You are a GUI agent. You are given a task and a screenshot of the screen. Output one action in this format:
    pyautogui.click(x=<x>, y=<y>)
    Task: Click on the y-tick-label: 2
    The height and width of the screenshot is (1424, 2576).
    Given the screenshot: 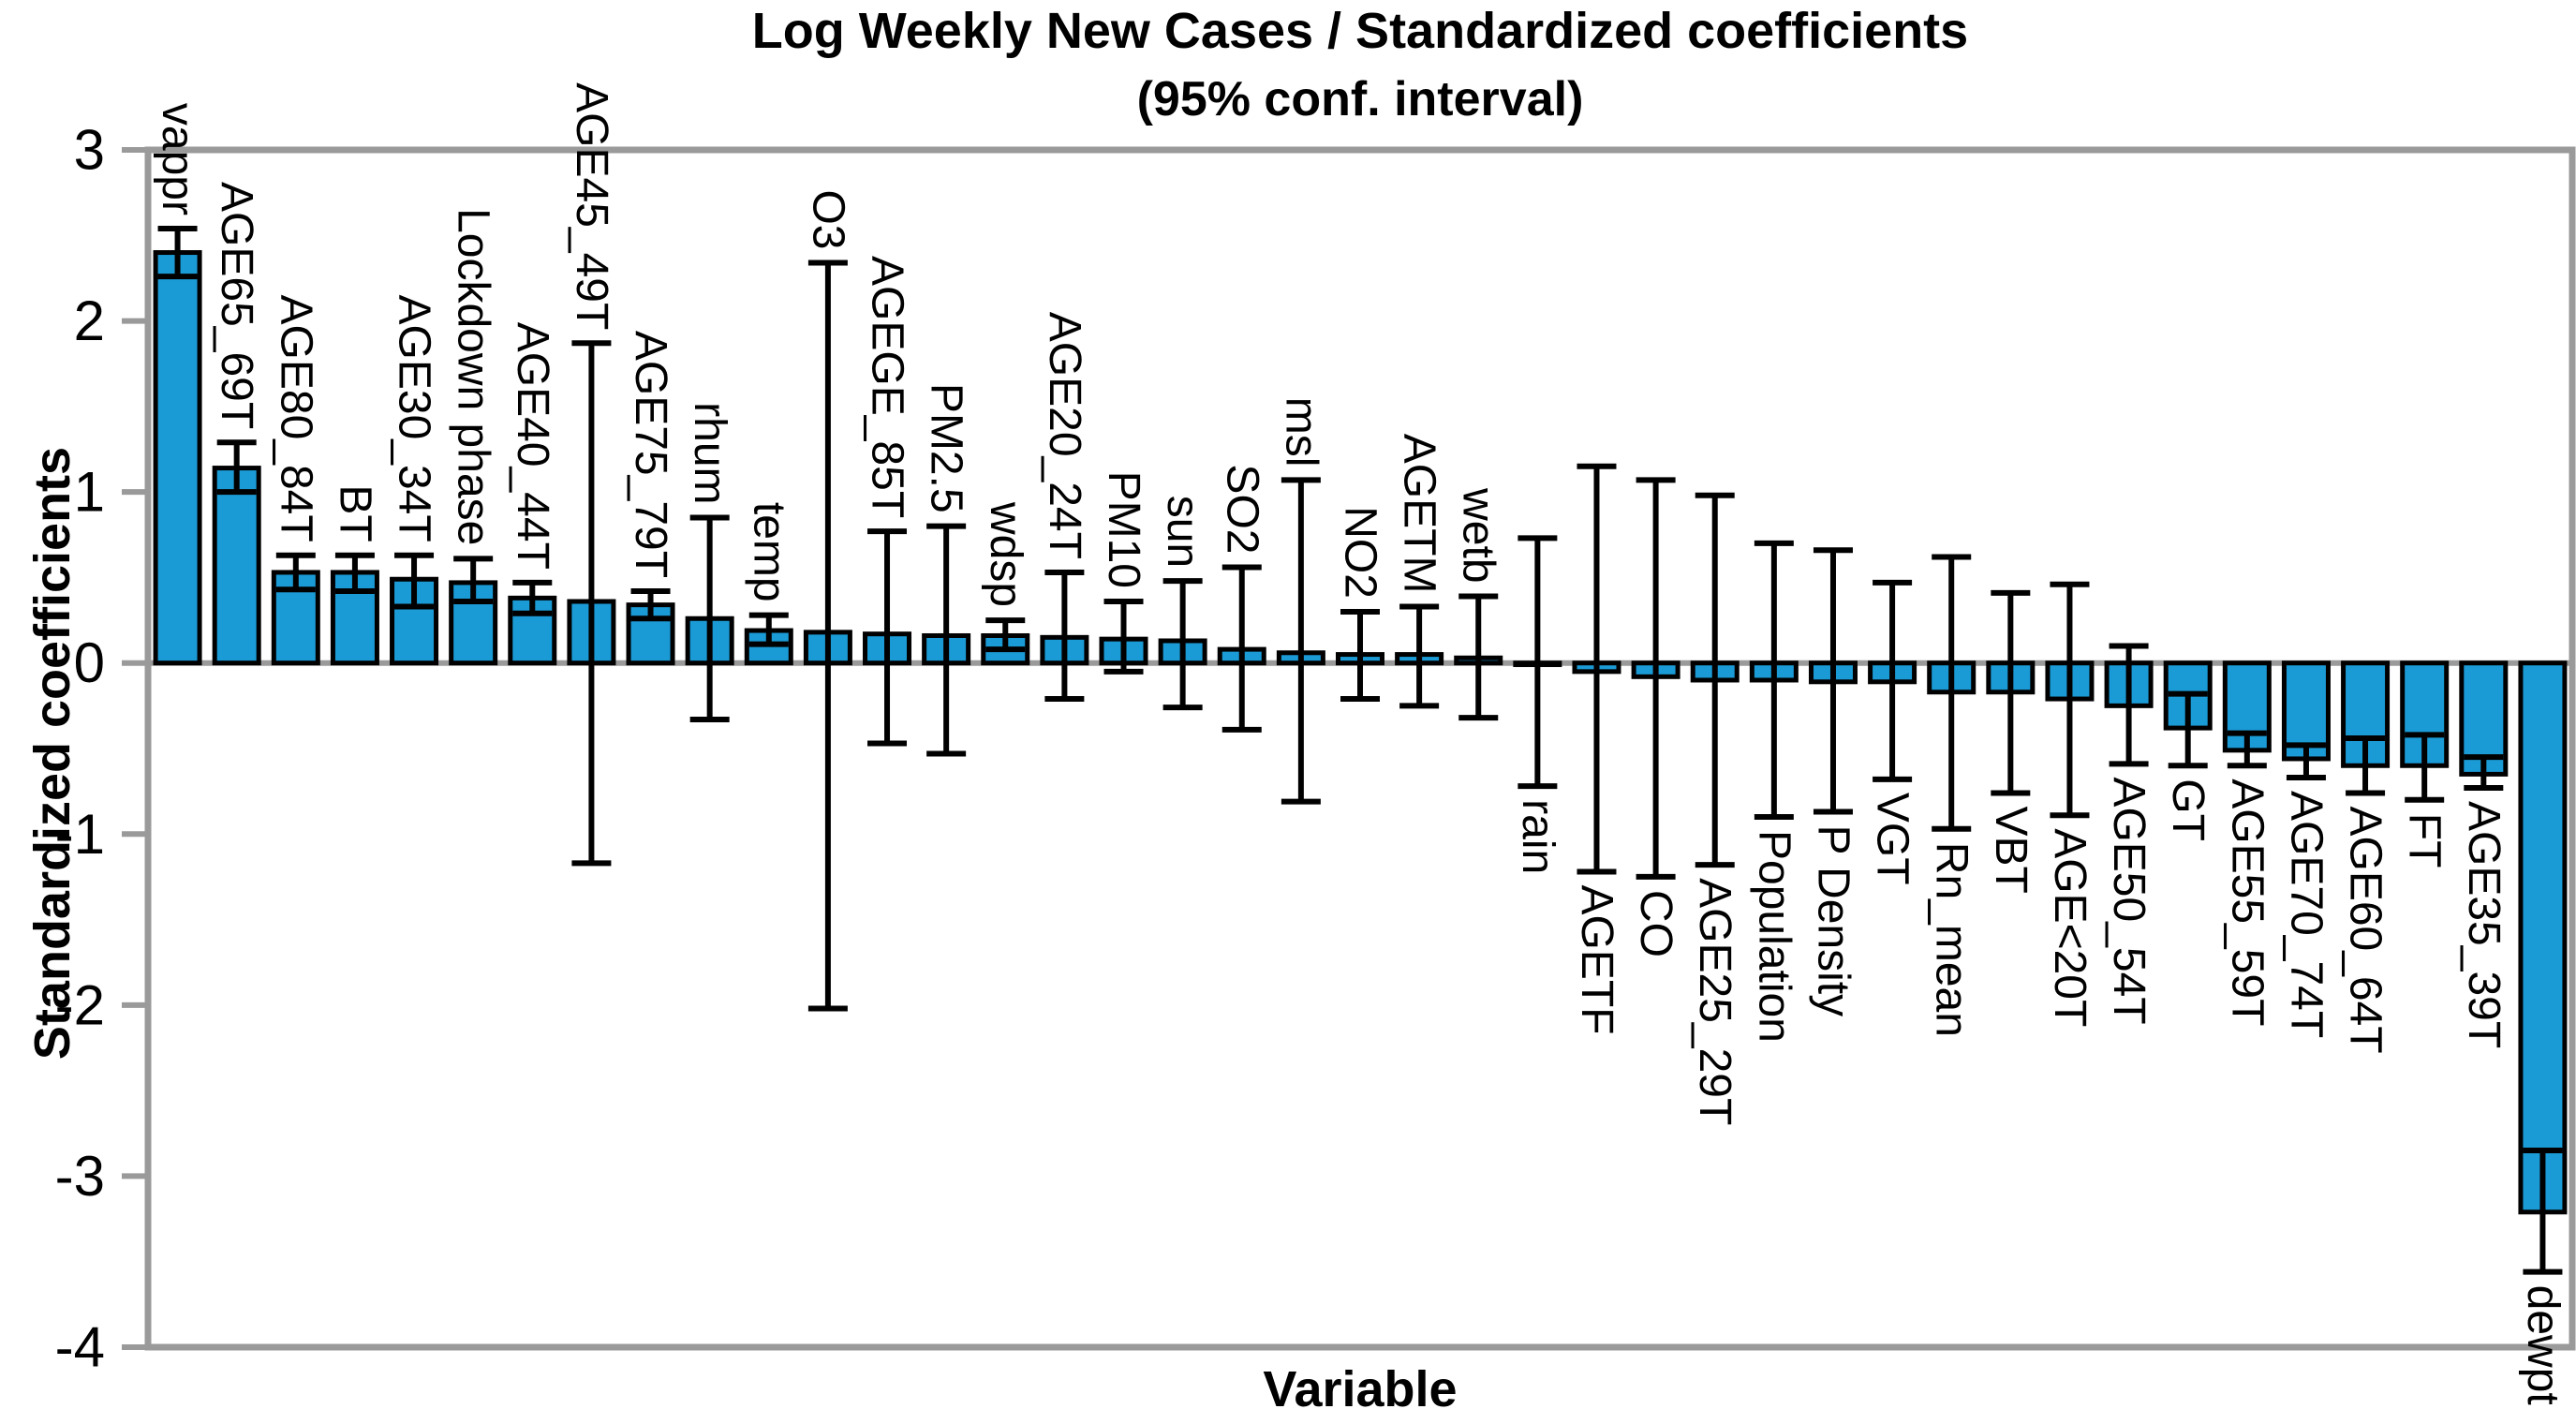 What is the action you would take?
    pyautogui.click(x=89, y=320)
    